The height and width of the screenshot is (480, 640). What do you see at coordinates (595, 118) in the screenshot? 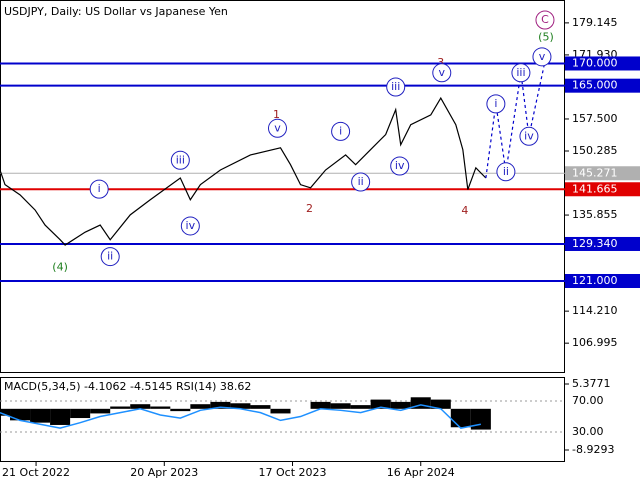
I see `y-tick-label: 157.500` at bounding box center [595, 118].